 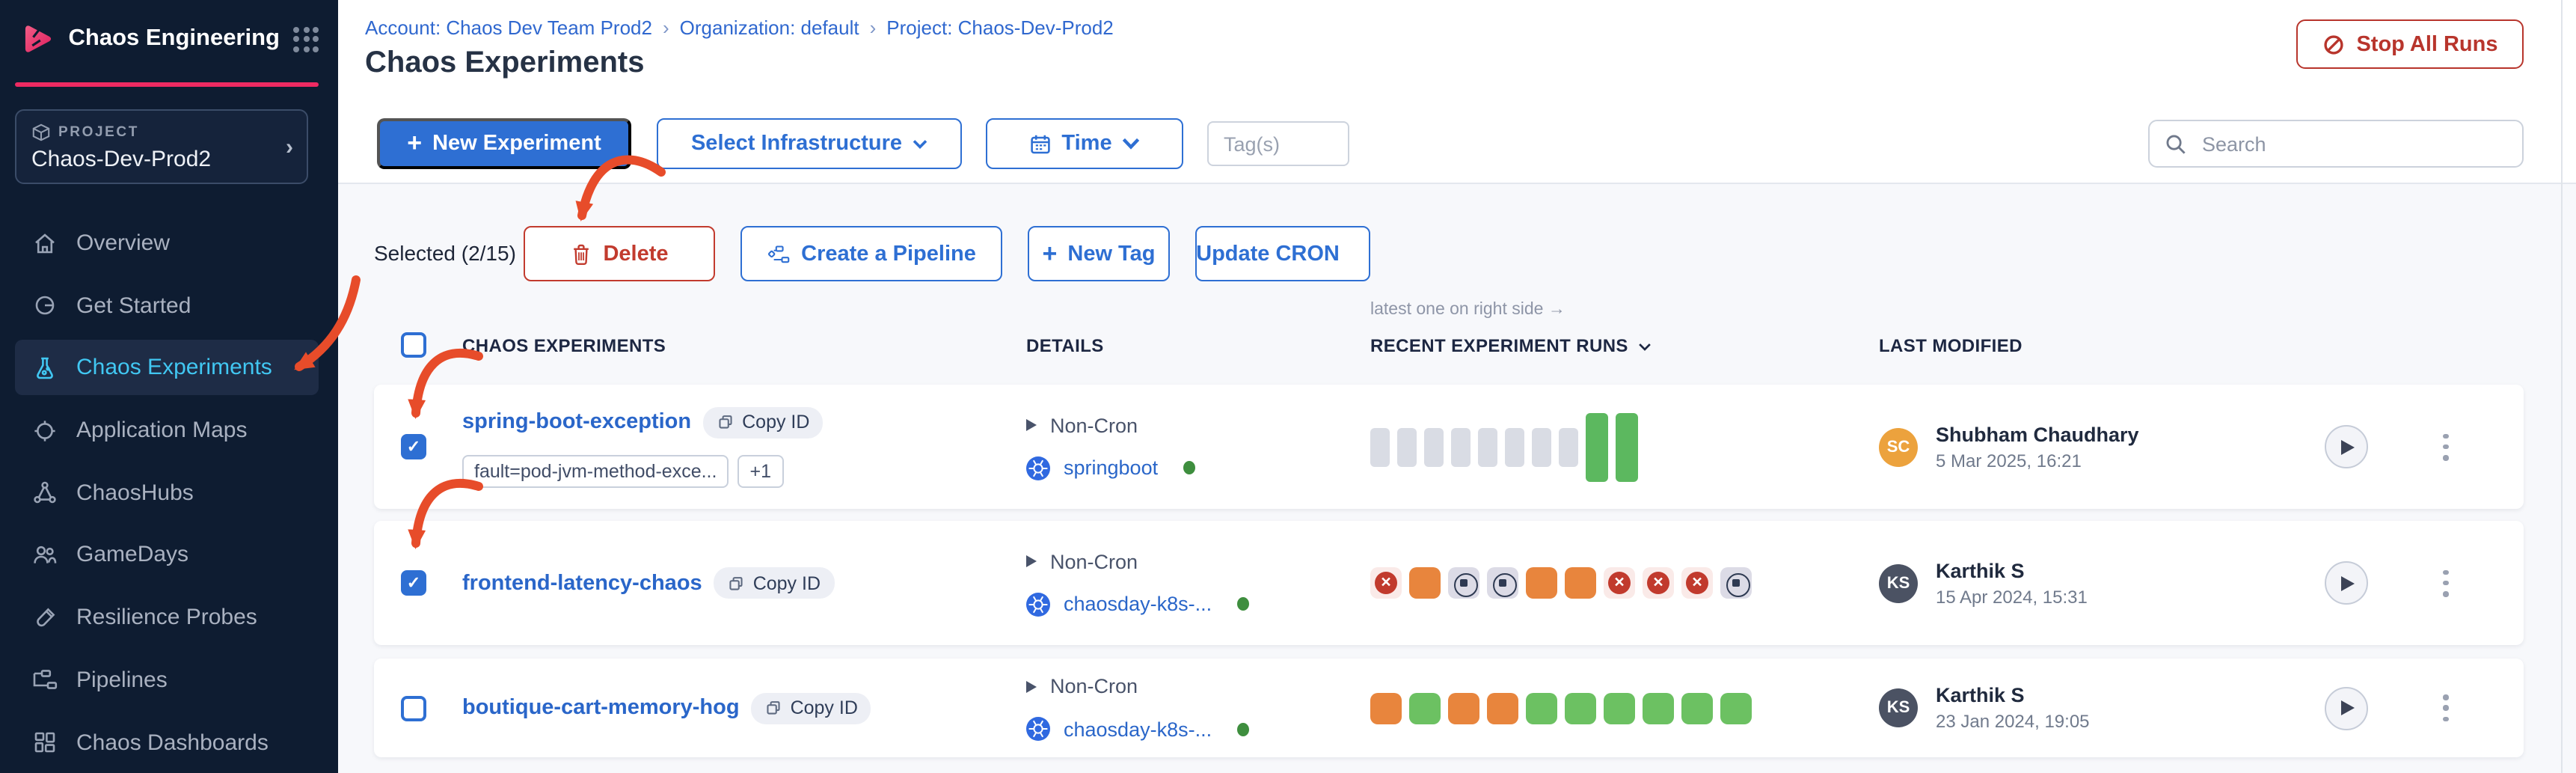 What do you see at coordinates (809, 143) in the screenshot?
I see `select-infrastructure-dropdown: Select Infrastructure` at bounding box center [809, 143].